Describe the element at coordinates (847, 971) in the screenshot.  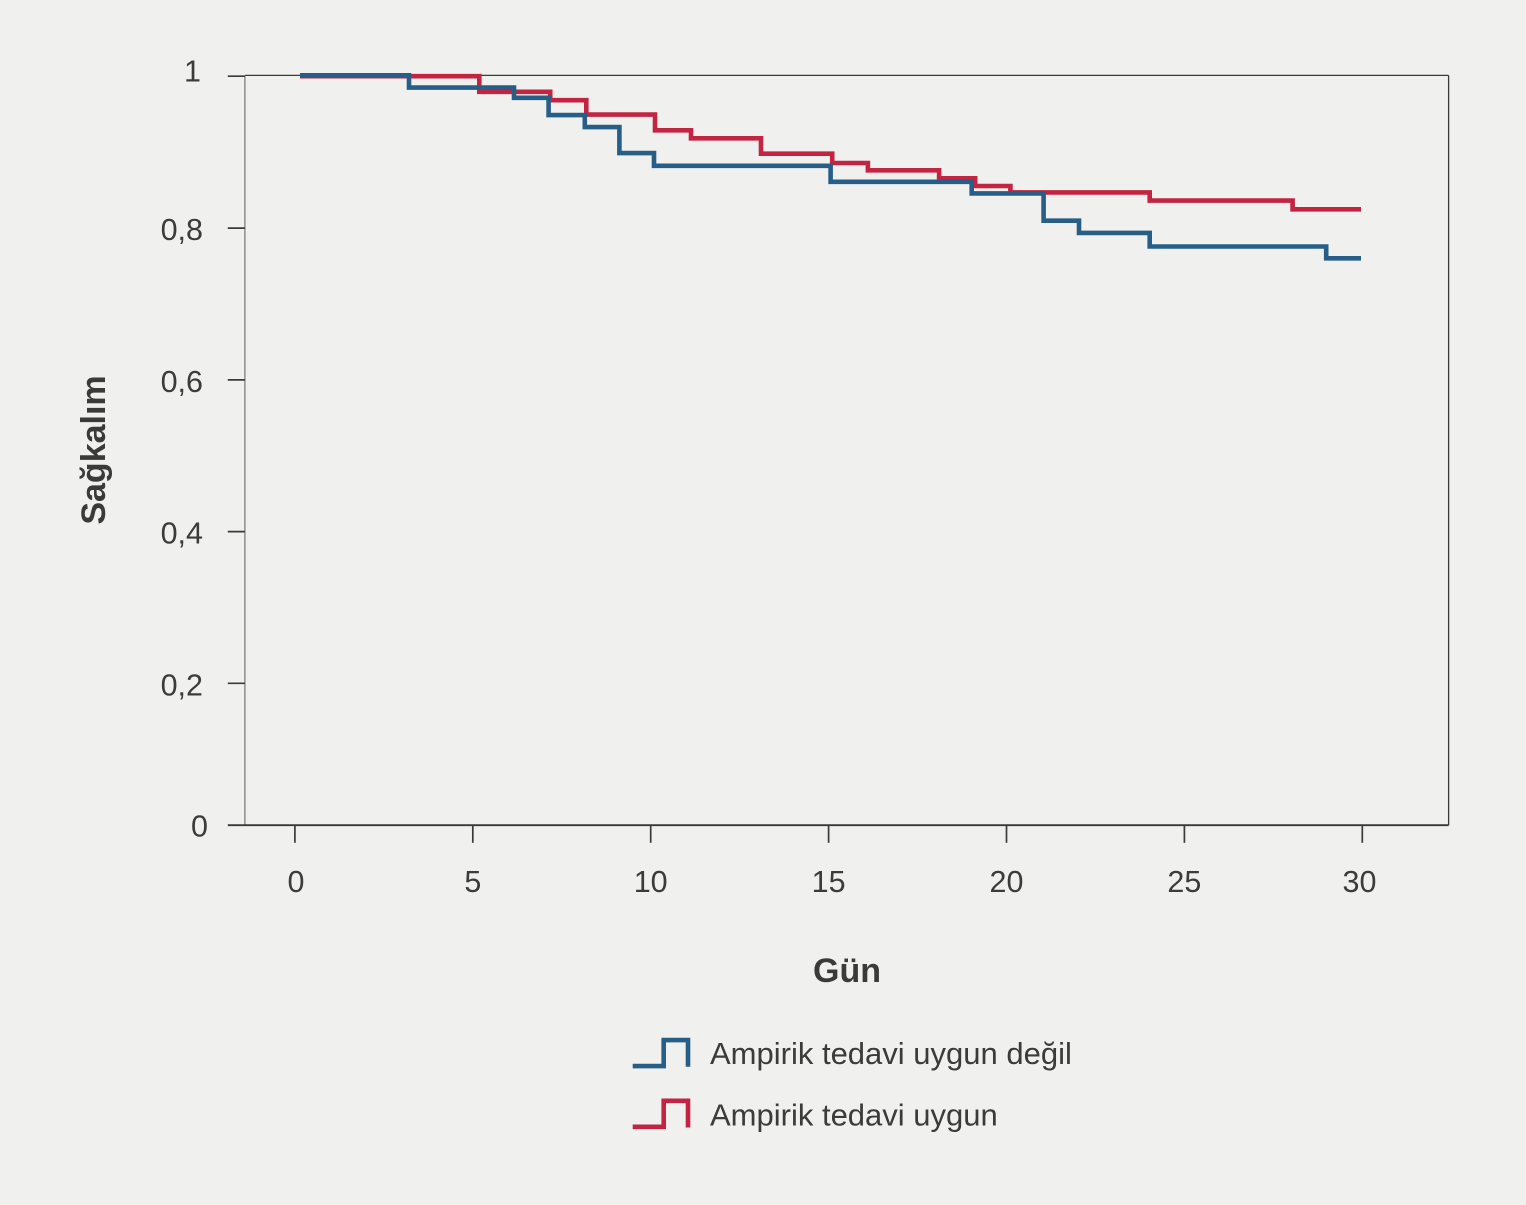
I see `svg-text: Gün` at that location.